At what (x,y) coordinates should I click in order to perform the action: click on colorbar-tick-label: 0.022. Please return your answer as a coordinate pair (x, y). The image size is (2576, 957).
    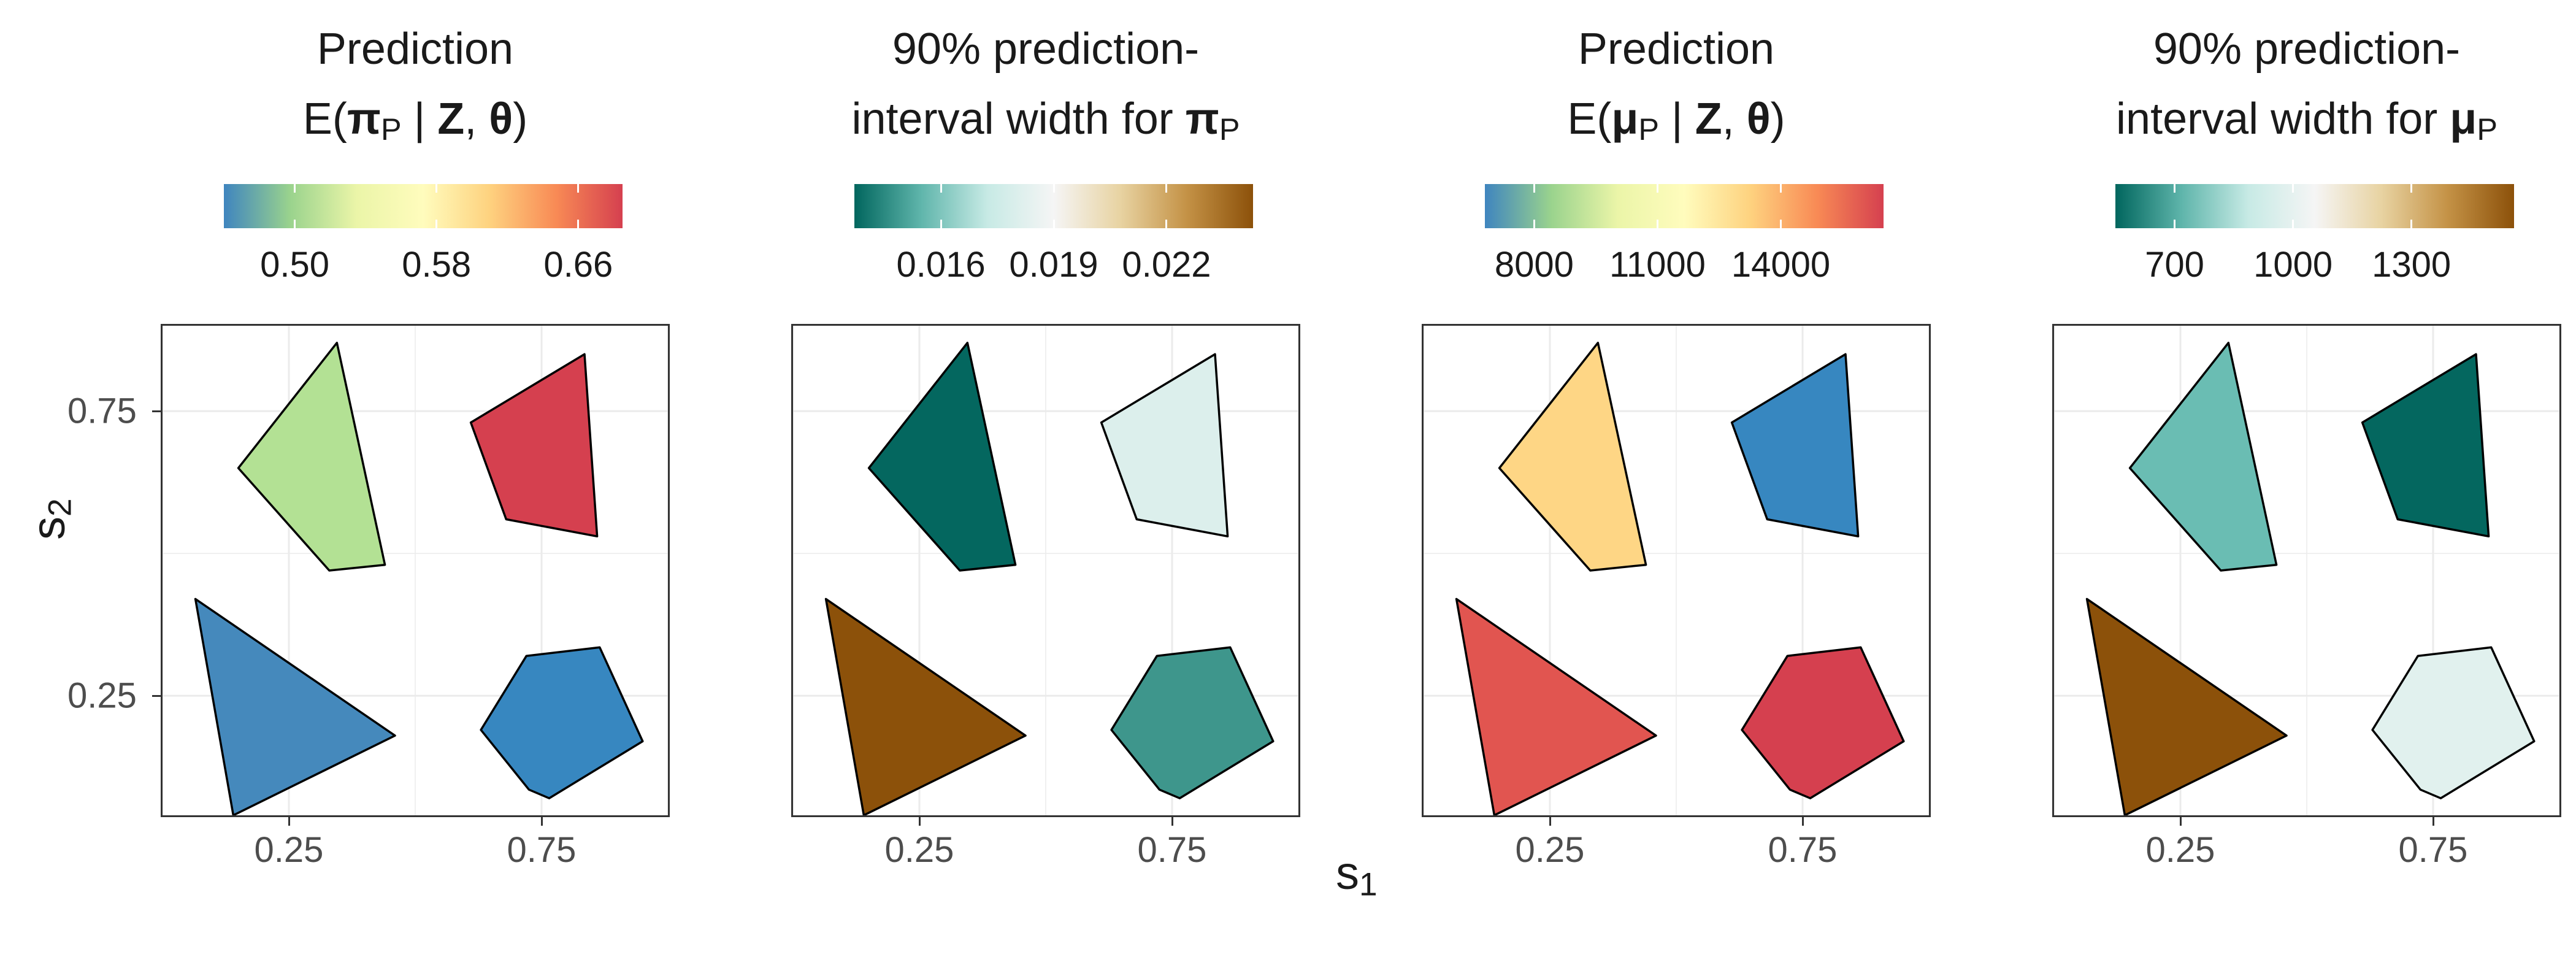
    Looking at the image, I should click on (1166, 265).